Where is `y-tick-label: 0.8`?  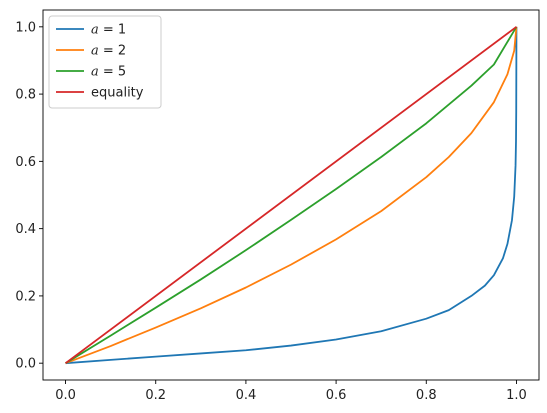
y-tick-label: 0.8 is located at coordinates (25, 95).